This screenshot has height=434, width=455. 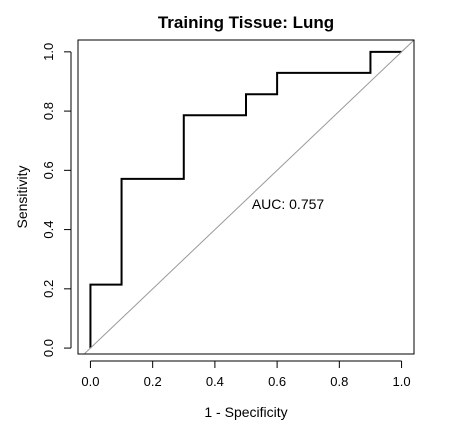 I want to click on y-tick-label: 0.6, so click(x=48, y=170).